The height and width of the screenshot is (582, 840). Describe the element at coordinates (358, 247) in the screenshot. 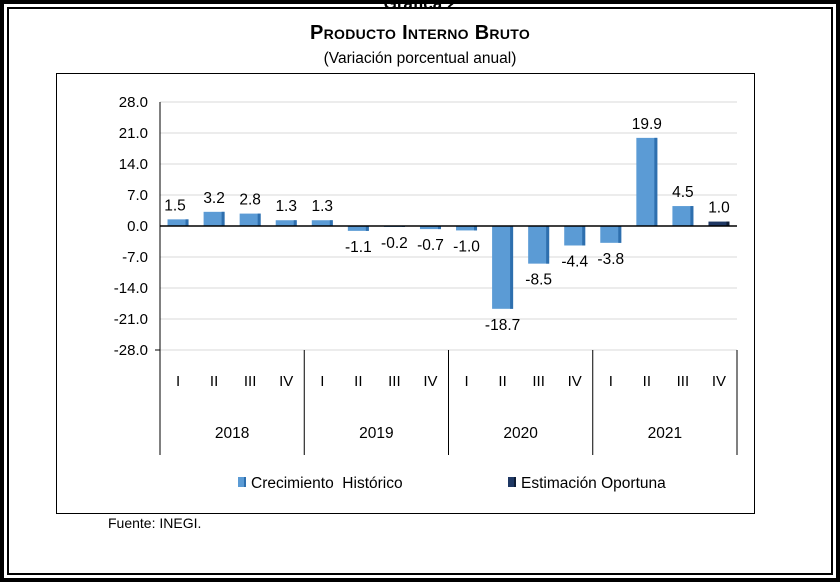

I see `data-label: -1.1` at that location.